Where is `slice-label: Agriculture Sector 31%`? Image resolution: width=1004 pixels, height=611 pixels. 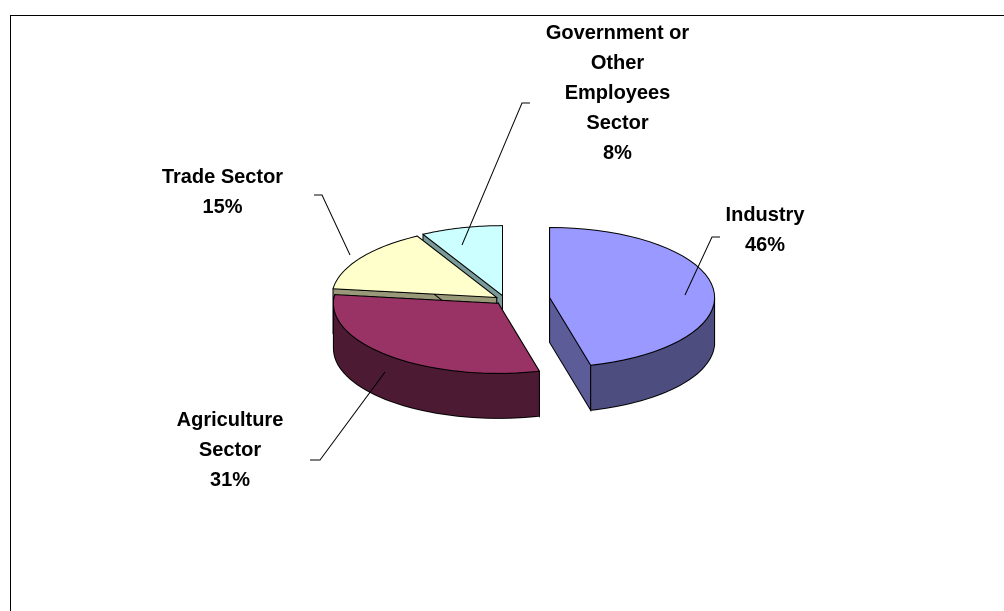 slice-label: Agriculture Sector 31% is located at coordinates (230, 450).